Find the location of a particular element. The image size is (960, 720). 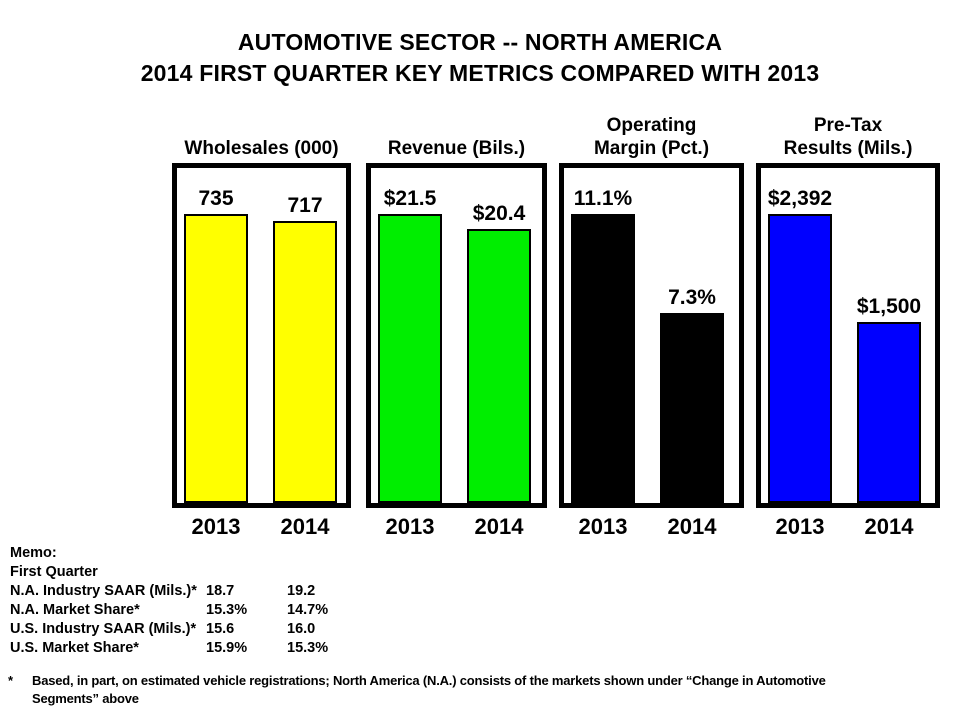

plot-box-wholesales: 735 717 is located at coordinates (261, 335).